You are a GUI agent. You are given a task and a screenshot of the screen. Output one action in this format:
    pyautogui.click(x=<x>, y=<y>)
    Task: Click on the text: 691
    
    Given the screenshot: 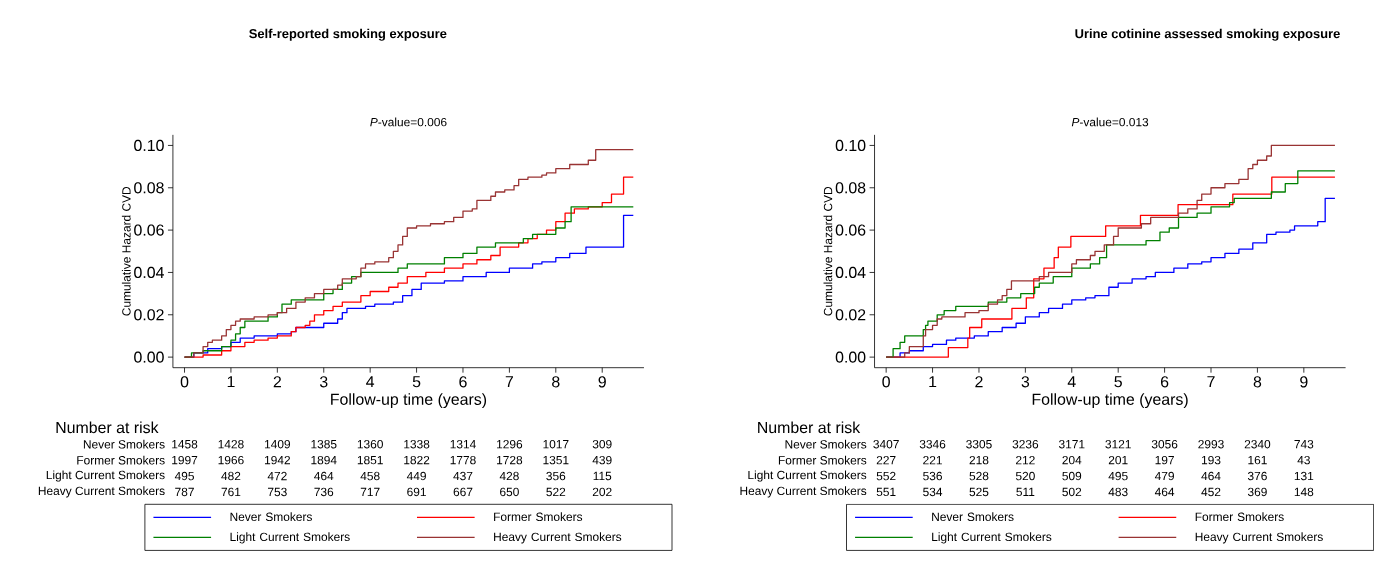 What is the action you would take?
    pyautogui.click(x=416, y=491)
    